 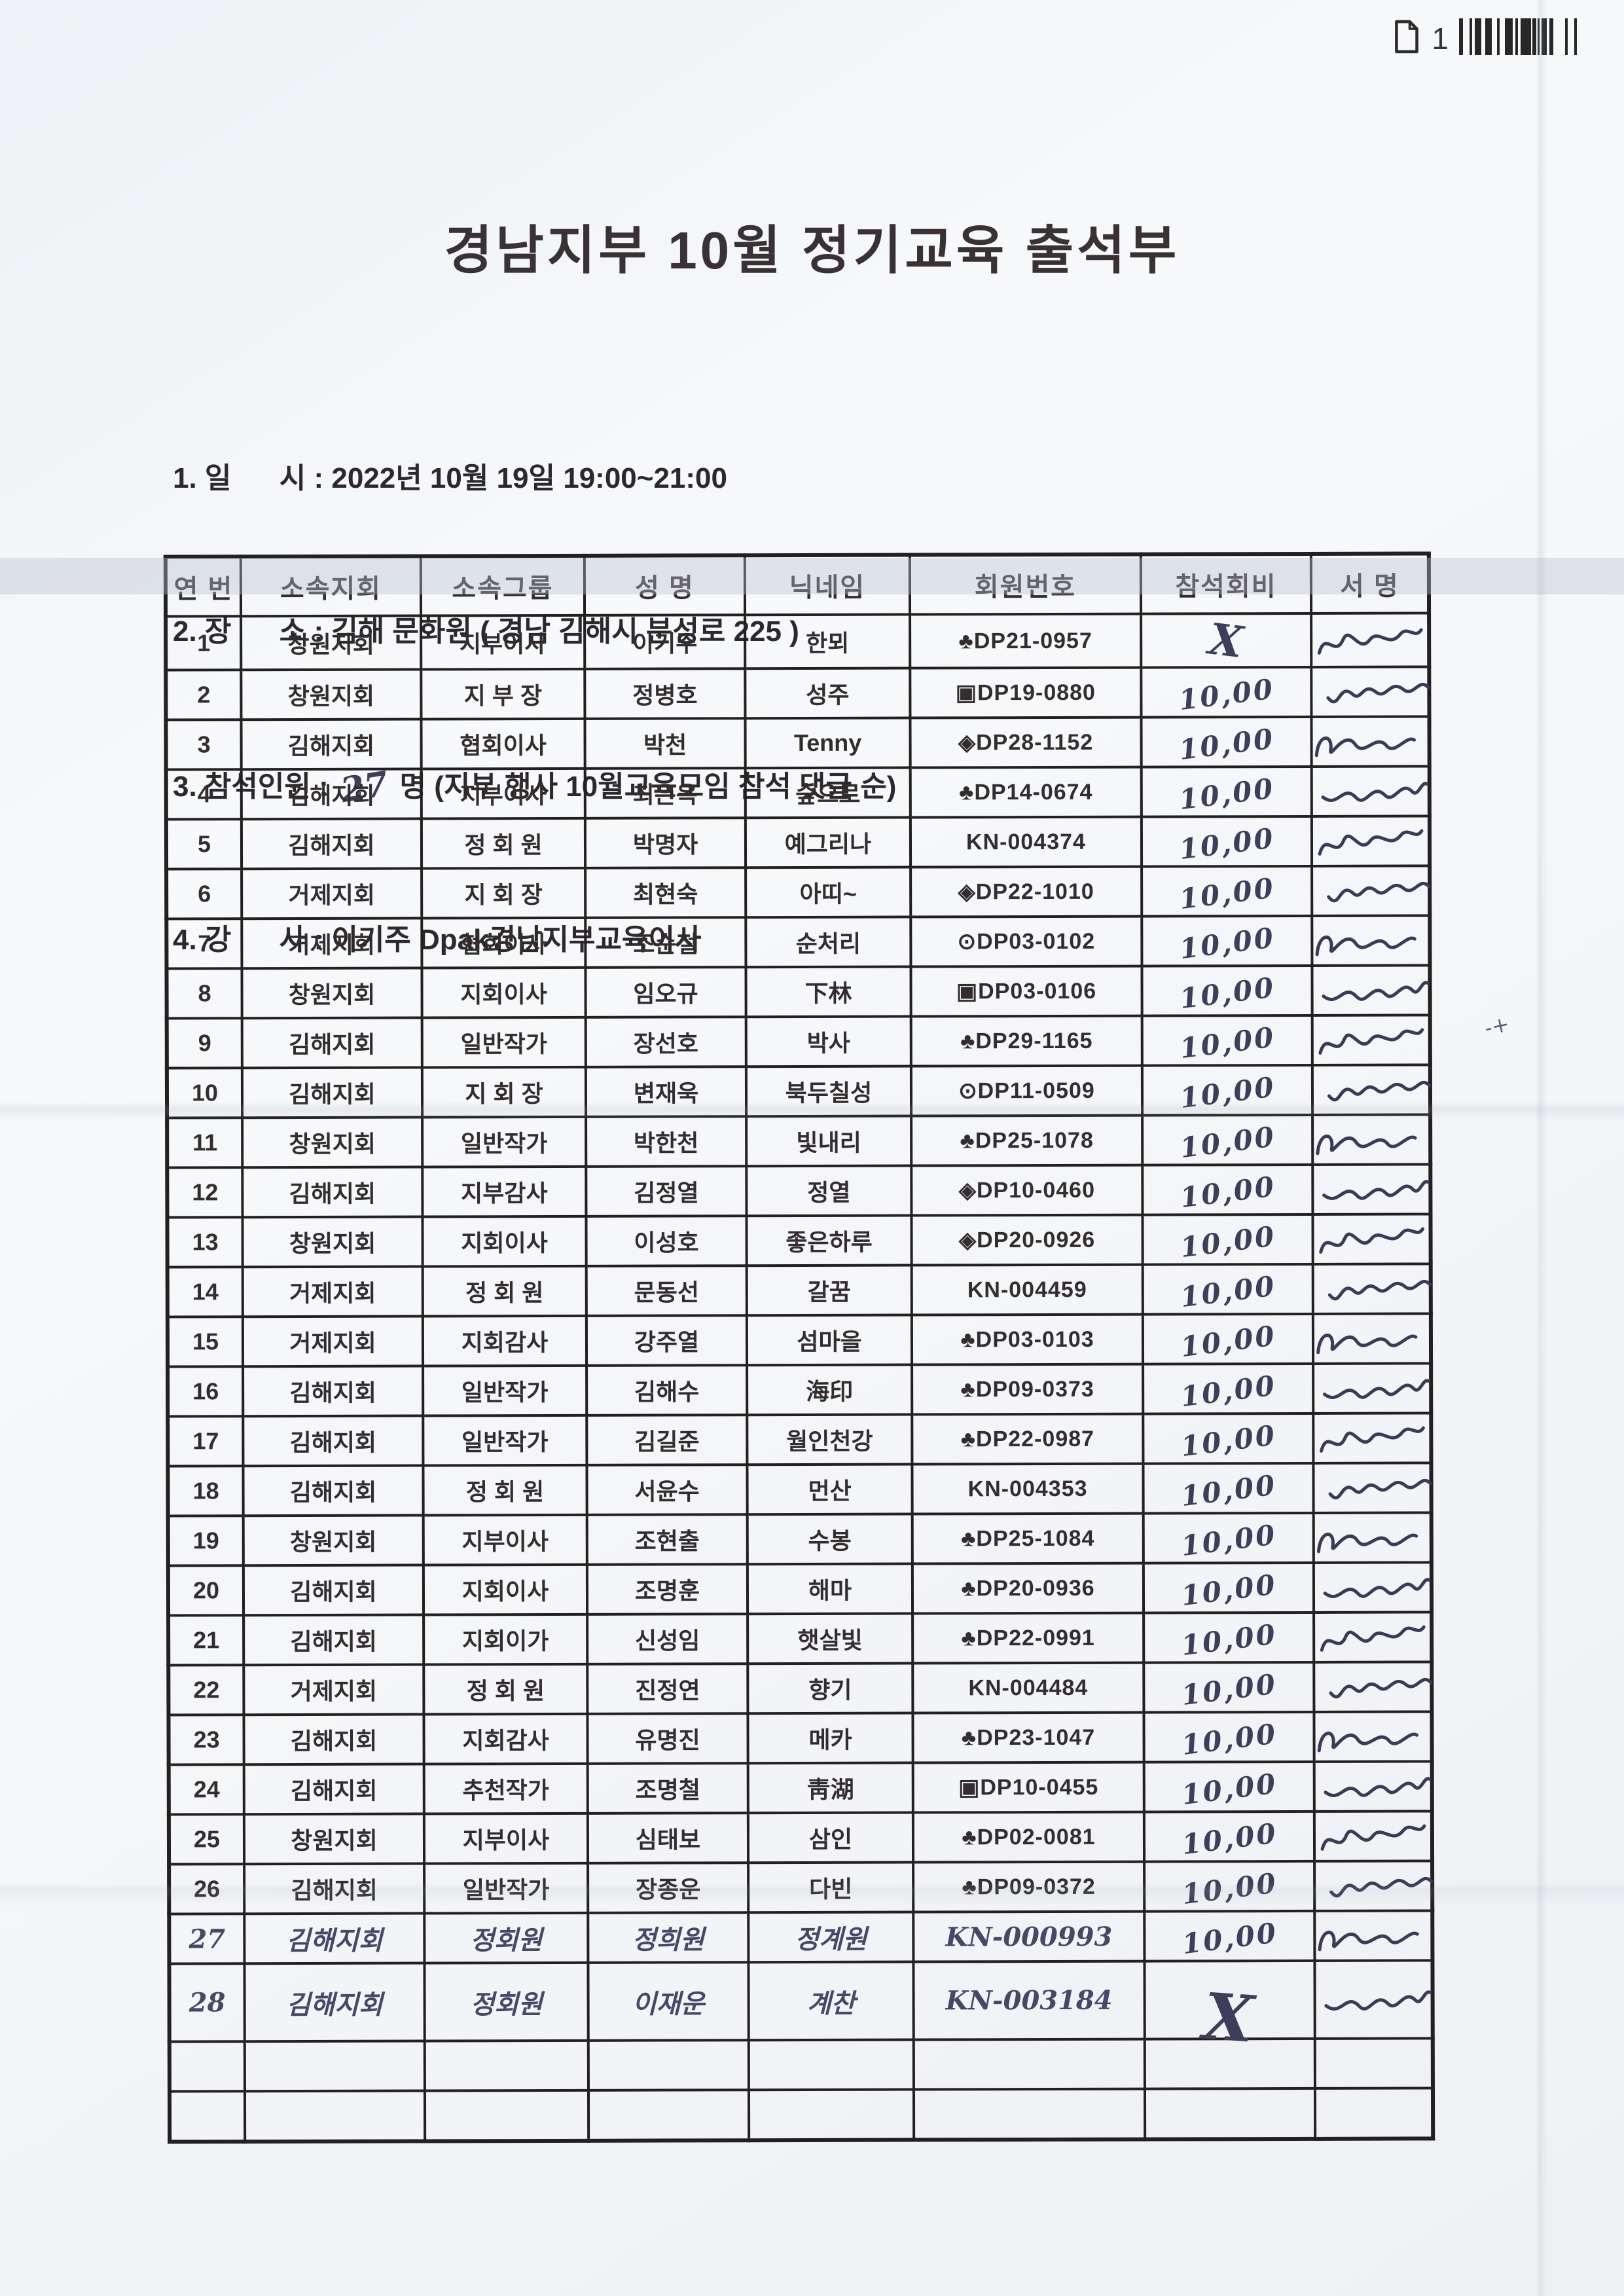 I want to click on cell-group: 지회이가, so click(x=506, y=1639).